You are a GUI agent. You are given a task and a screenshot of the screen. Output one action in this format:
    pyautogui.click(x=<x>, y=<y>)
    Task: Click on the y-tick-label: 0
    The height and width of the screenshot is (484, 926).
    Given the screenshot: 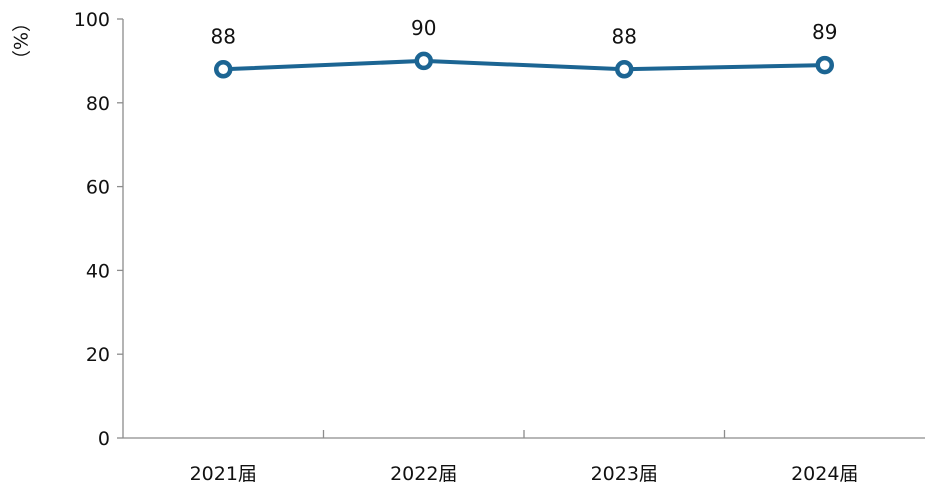 What is the action you would take?
    pyautogui.click(x=104, y=439)
    